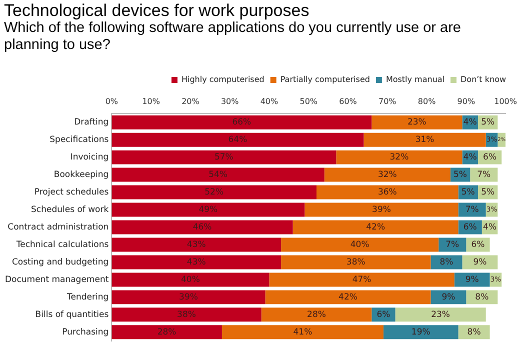  I want to click on y-tick-label: Contract administration, so click(58, 227).